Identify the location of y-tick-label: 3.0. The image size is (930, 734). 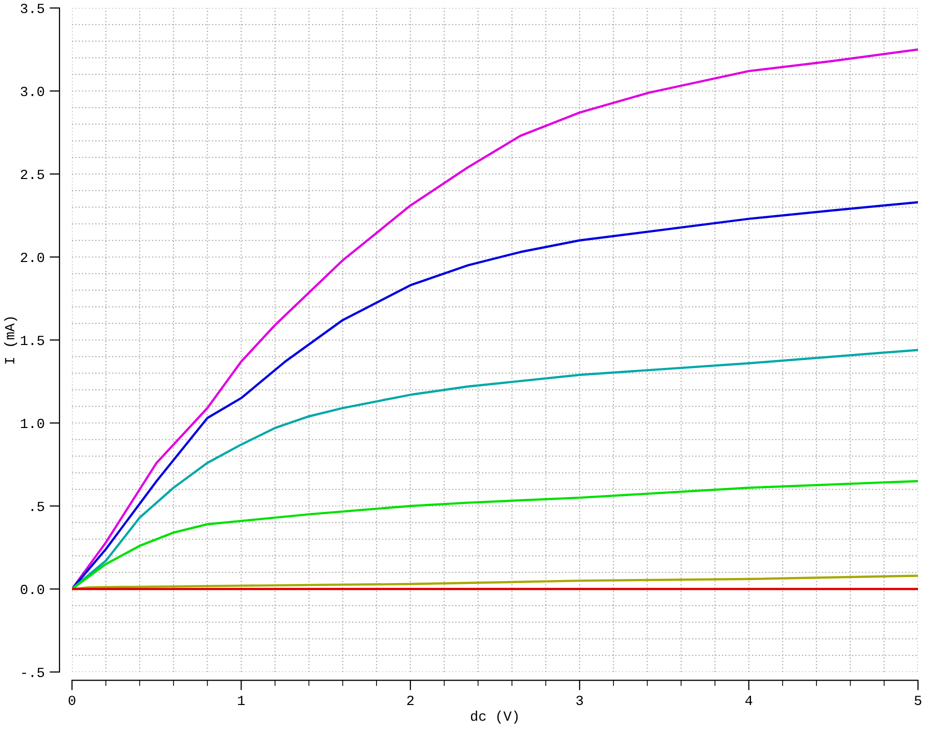
(32, 91).